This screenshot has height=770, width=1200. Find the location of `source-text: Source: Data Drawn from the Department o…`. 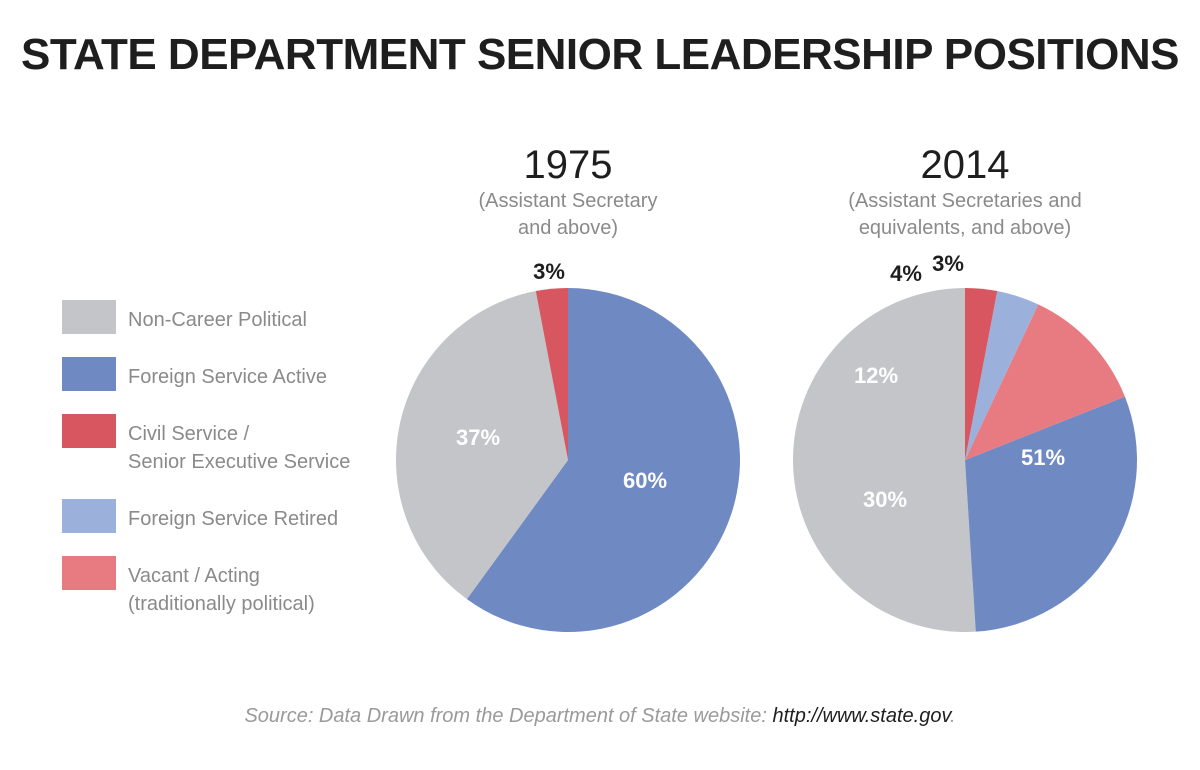

source-text: Source: Data Drawn from the Department o… is located at coordinates (508, 716).